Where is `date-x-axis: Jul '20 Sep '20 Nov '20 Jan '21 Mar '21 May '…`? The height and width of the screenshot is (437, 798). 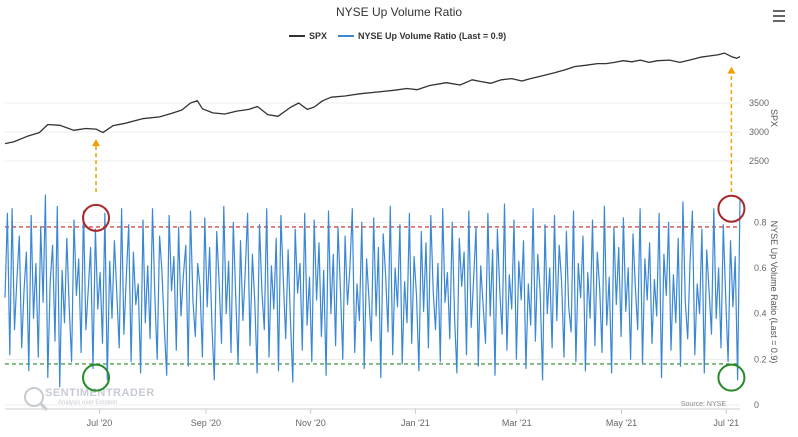
date-x-axis: Jul '20 Sep '20 Nov '20 Jan '21 Mar '21 May '… is located at coordinates (413, 418).